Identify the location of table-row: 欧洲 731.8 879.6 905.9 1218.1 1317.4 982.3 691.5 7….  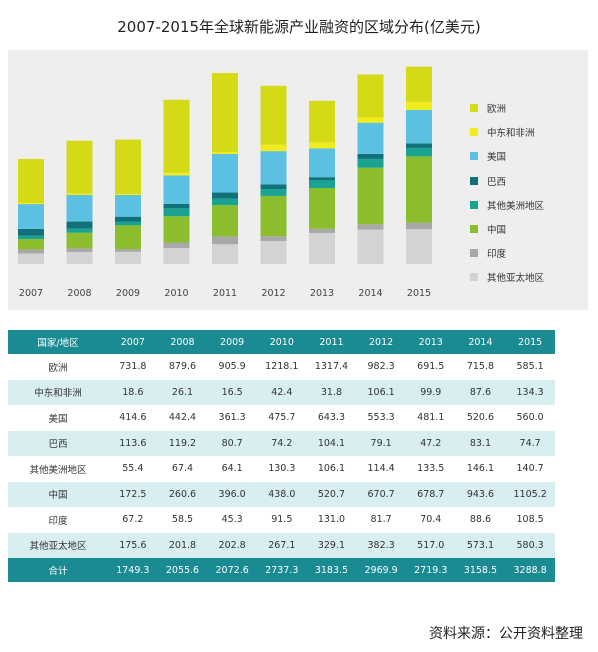
(281, 367).